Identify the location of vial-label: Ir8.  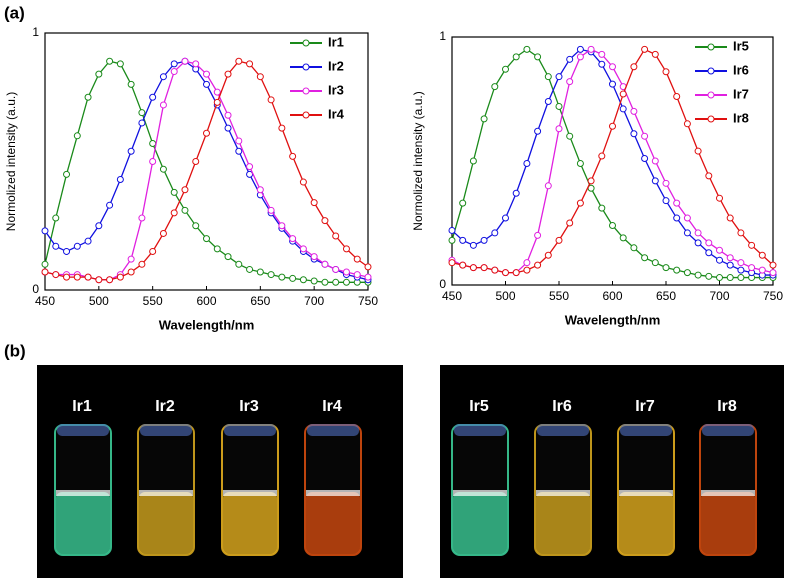
(727, 406).